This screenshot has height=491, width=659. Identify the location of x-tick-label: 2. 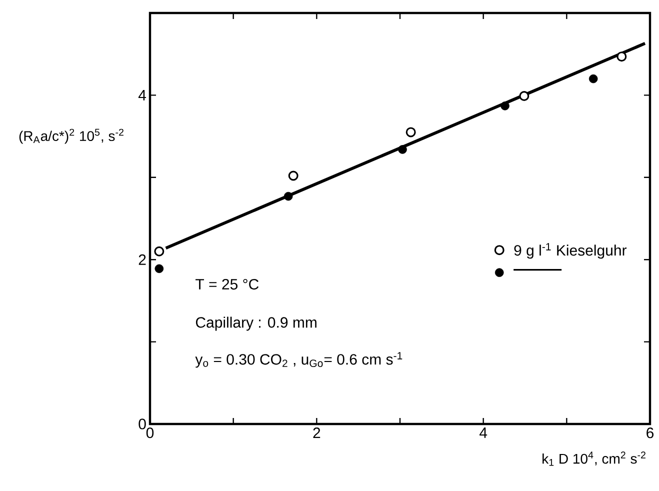
(316, 433).